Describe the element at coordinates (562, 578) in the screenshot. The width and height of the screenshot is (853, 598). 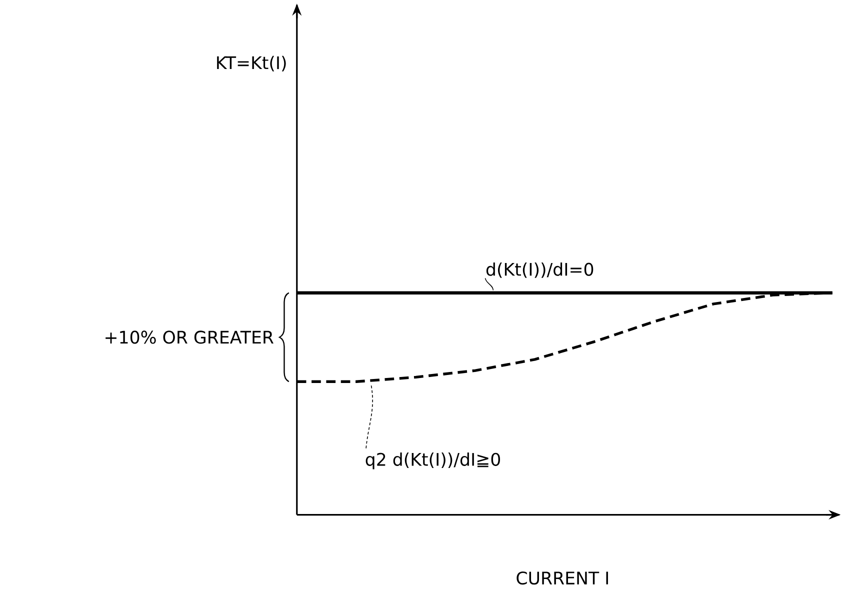
I see `x-axis-title: CURRENT I` at that location.